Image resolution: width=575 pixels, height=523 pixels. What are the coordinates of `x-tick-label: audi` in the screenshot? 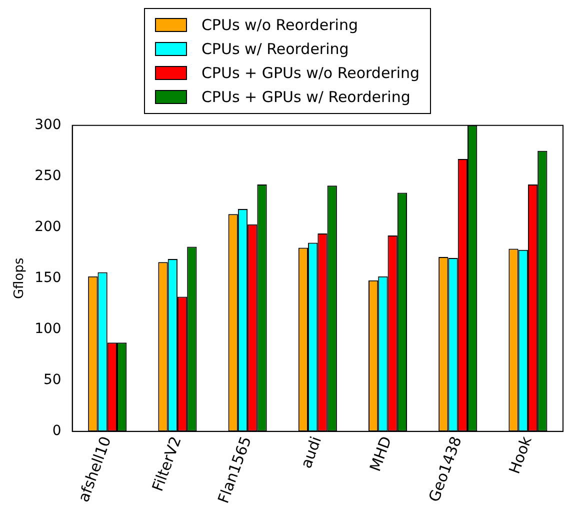 It's located at (311, 452).